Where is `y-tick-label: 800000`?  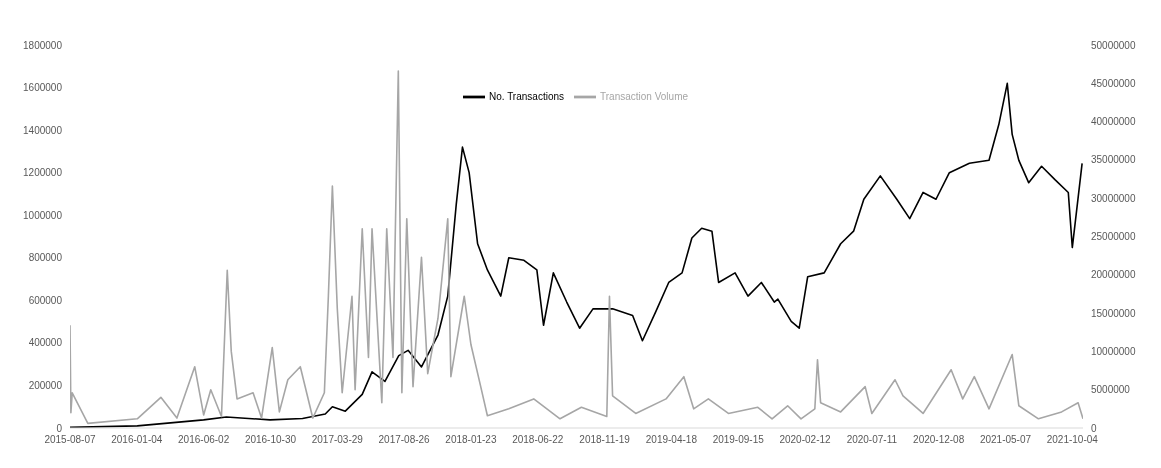 y-tick-label: 800000 is located at coordinates (45, 258).